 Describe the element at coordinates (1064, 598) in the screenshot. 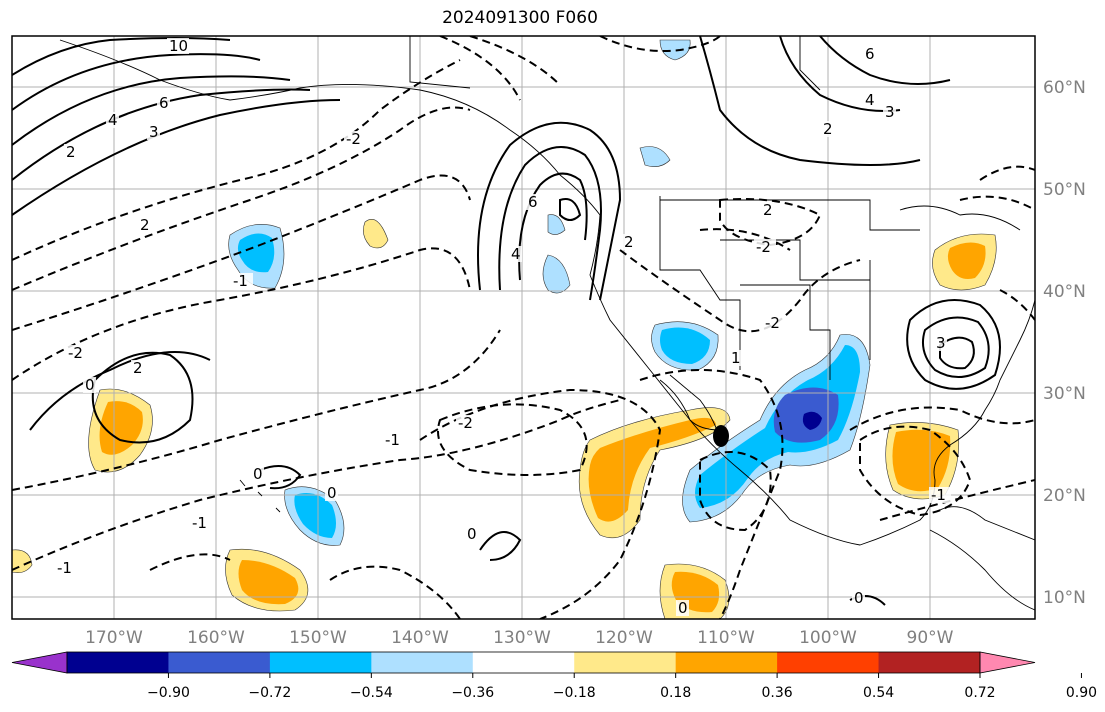

I see `lat-tick-label: 10°N` at that location.